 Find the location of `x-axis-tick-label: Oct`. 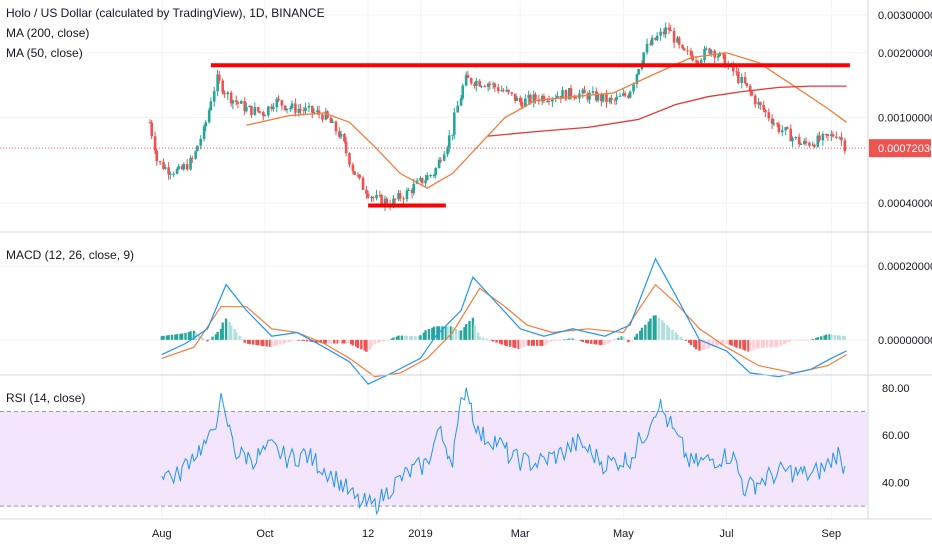

x-axis-tick-label: Oct is located at coordinates (264, 534).